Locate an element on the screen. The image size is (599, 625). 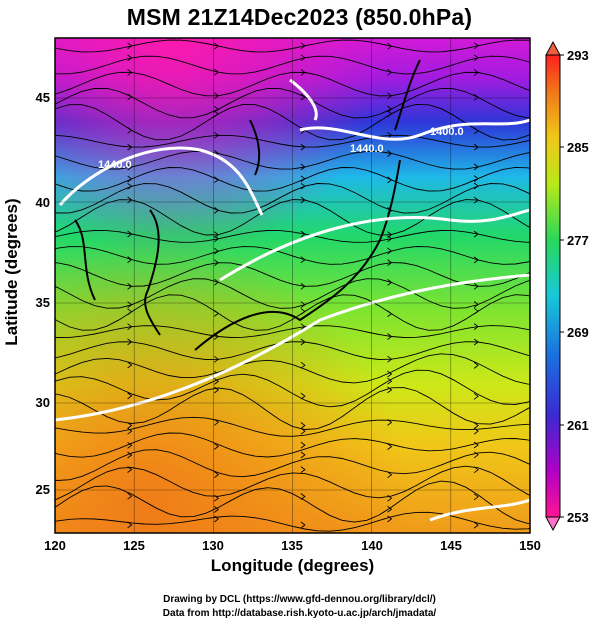
colorbar-tick-label: 285 is located at coordinates (578, 147).